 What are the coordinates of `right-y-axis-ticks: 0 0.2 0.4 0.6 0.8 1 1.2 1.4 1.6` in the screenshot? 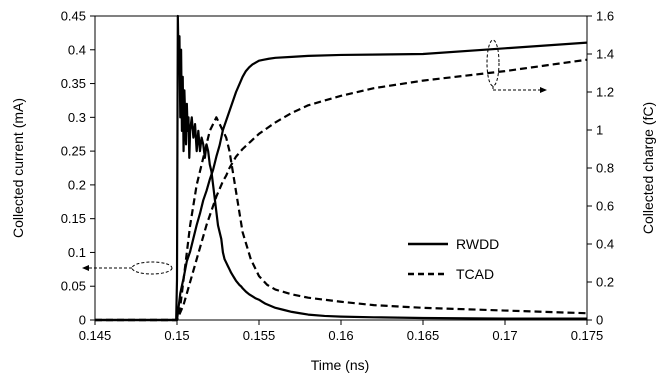 It's located at (600, 168).